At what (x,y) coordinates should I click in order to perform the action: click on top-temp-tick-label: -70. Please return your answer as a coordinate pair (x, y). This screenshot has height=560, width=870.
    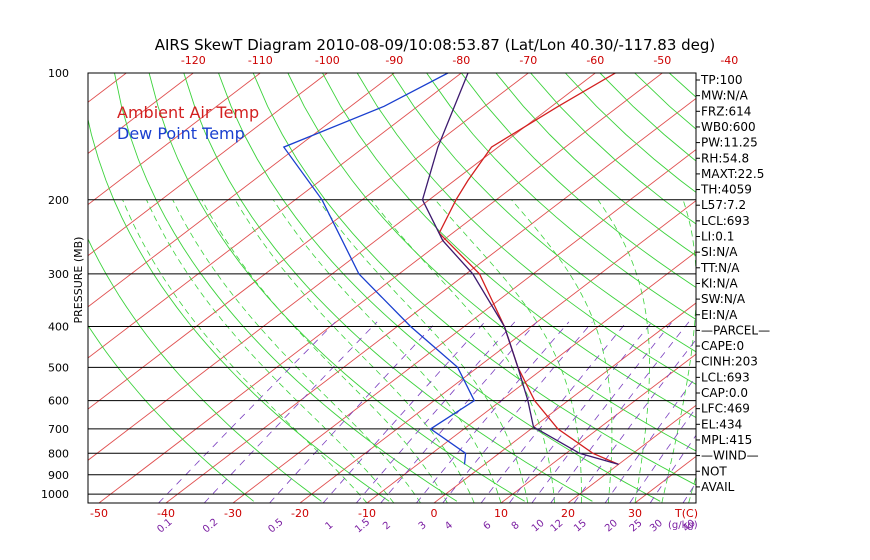
    Looking at the image, I should click on (528, 60).